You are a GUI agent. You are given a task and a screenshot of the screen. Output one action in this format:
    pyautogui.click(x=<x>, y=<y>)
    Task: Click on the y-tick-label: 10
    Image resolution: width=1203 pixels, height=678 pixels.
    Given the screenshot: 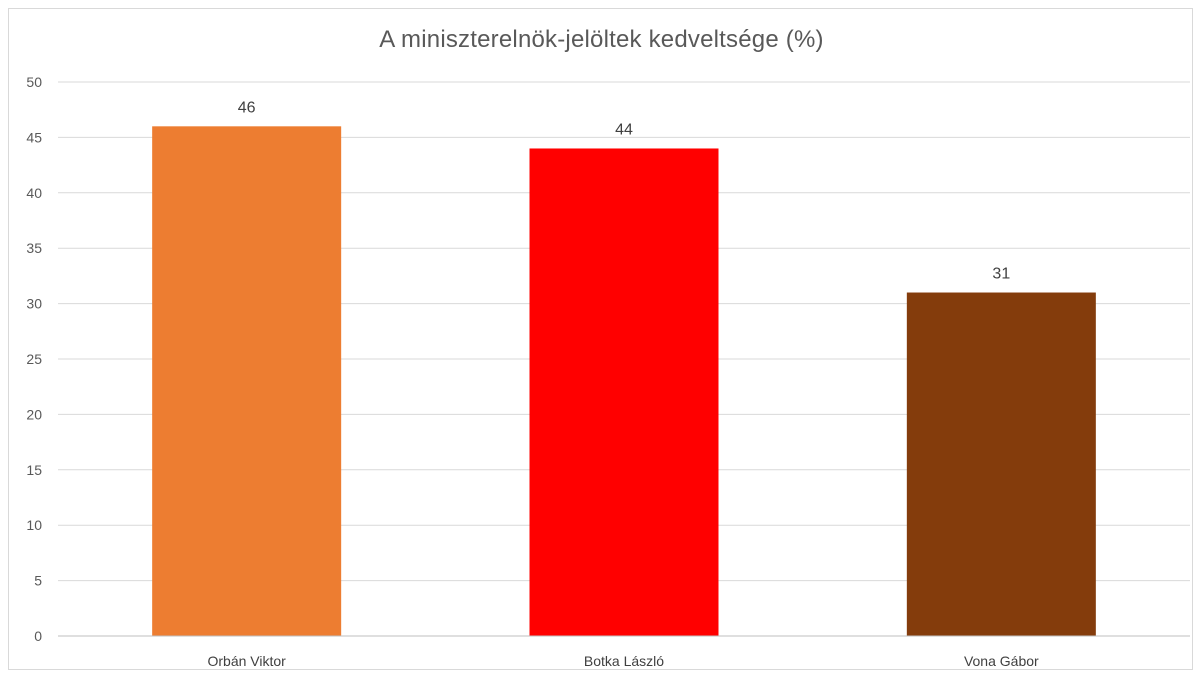 What is the action you would take?
    pyautogui.click(x=34, y=525)
    